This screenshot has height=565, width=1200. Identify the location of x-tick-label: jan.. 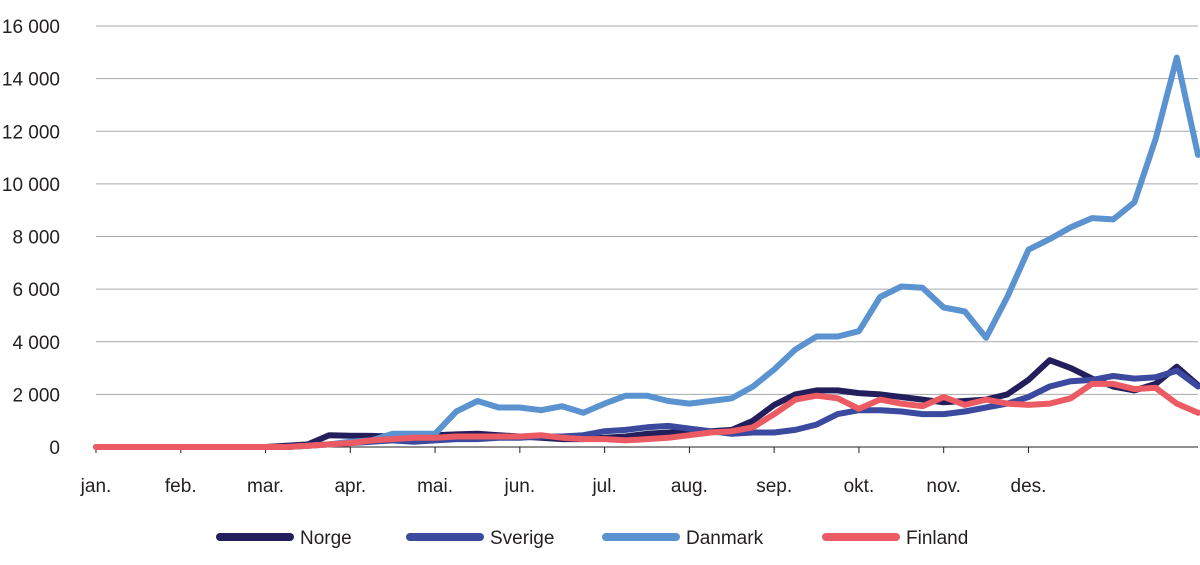
(96, 486).